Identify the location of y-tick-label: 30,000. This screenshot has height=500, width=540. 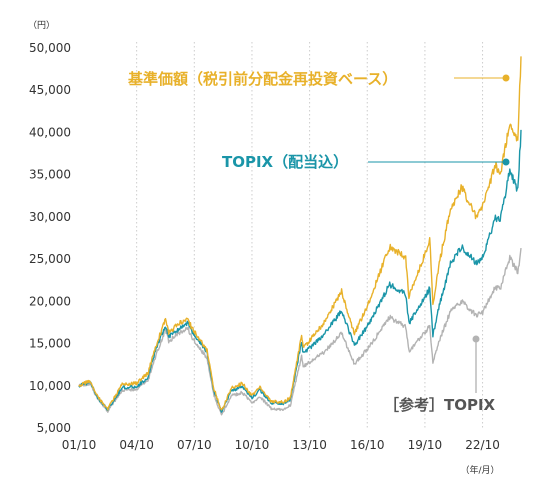
(50, 217).